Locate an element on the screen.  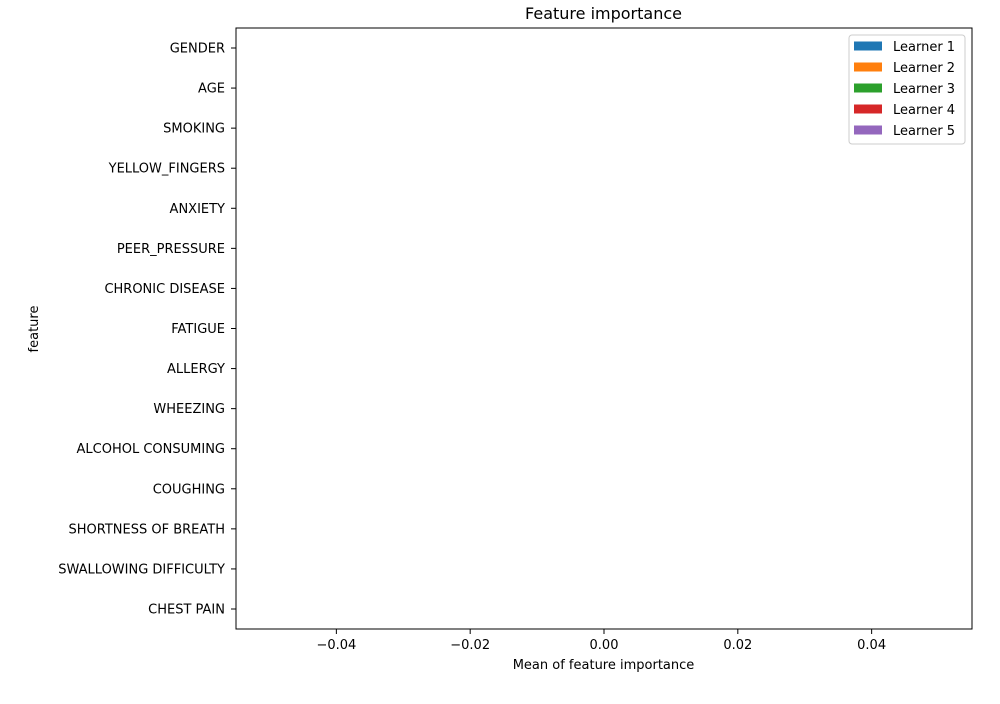
legend-label: Learner 1 is located at coordinates (924, 47).